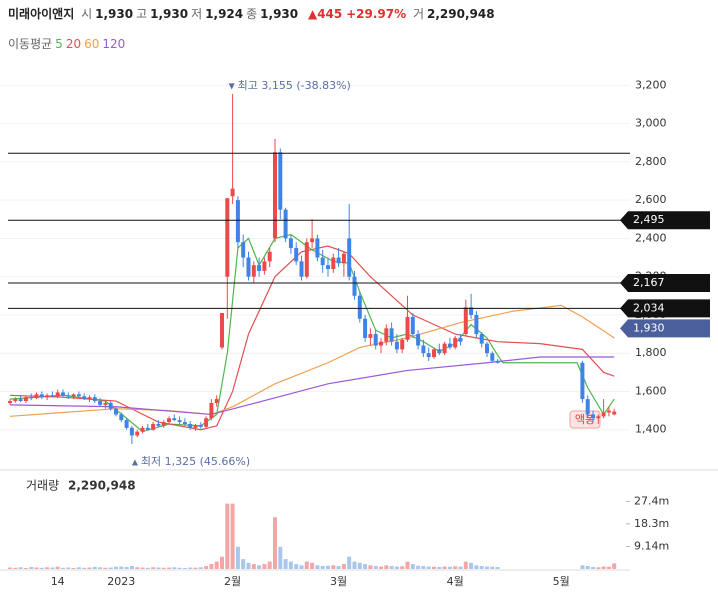 This screenshot has width=718, height=596. What do you see at coordinates (649, 282) in the screenshot?
I see `level-label: 2,167` at bounding box center [649, 282].